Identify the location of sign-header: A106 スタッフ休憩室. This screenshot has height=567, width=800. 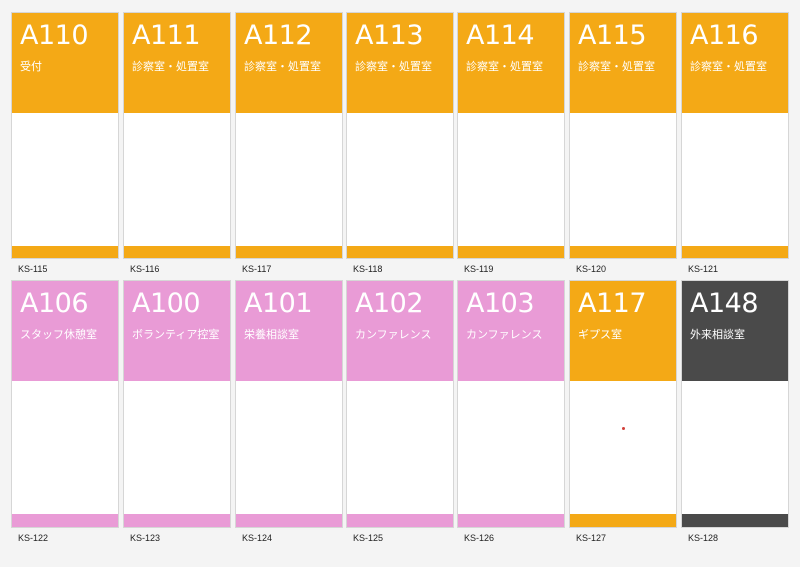
(65, 331).